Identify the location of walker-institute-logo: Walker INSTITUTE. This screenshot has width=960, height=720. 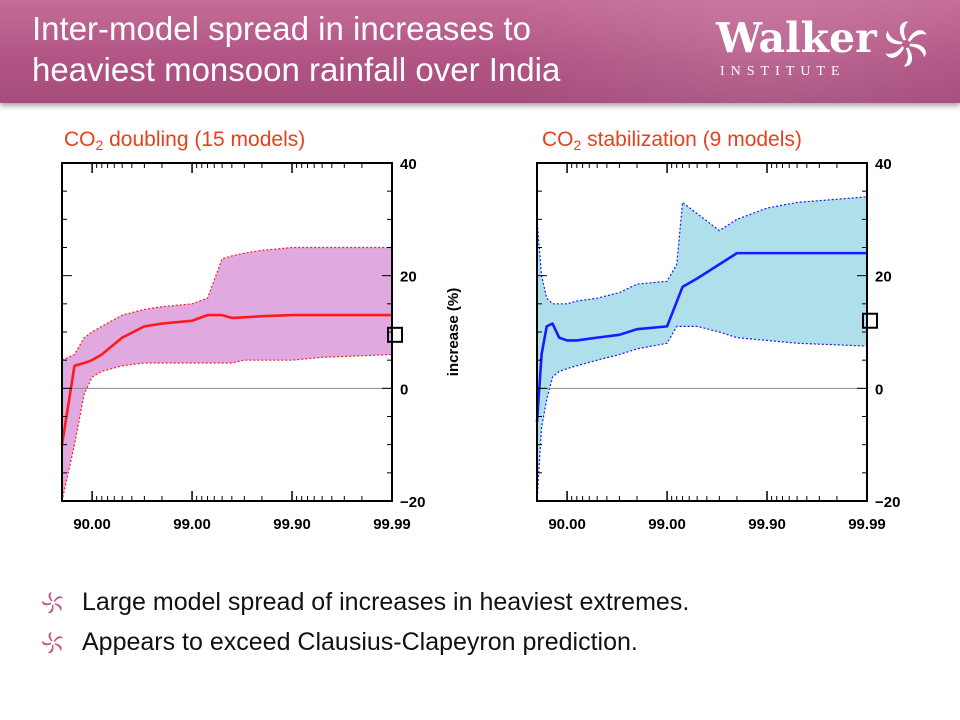
(831, 49).